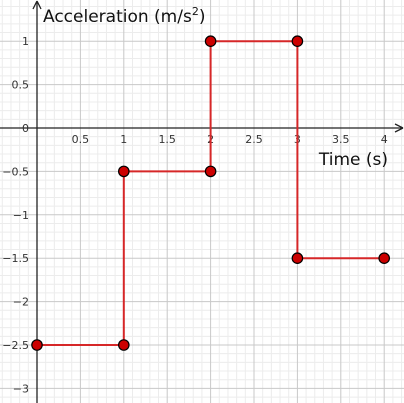 The width and height of the screenshot is (404, 403). I want to click on y-tick-label: −2.5, so click(15, 345).